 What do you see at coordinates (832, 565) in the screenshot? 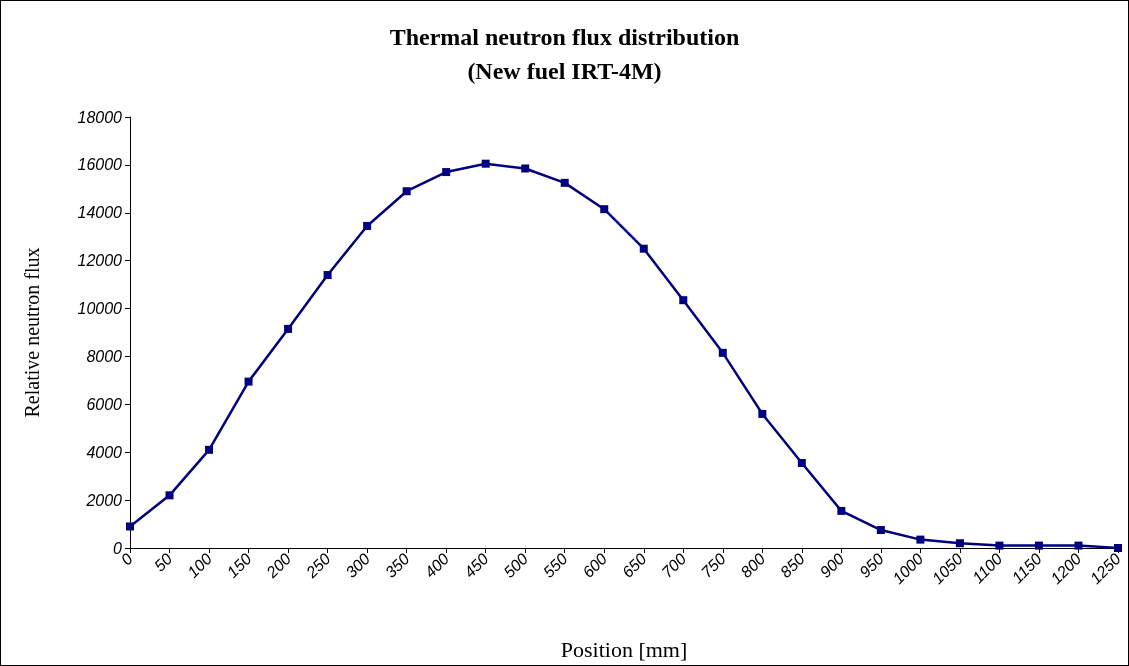
I see `x-tick-label: 900` at bounding box center [832, 565].